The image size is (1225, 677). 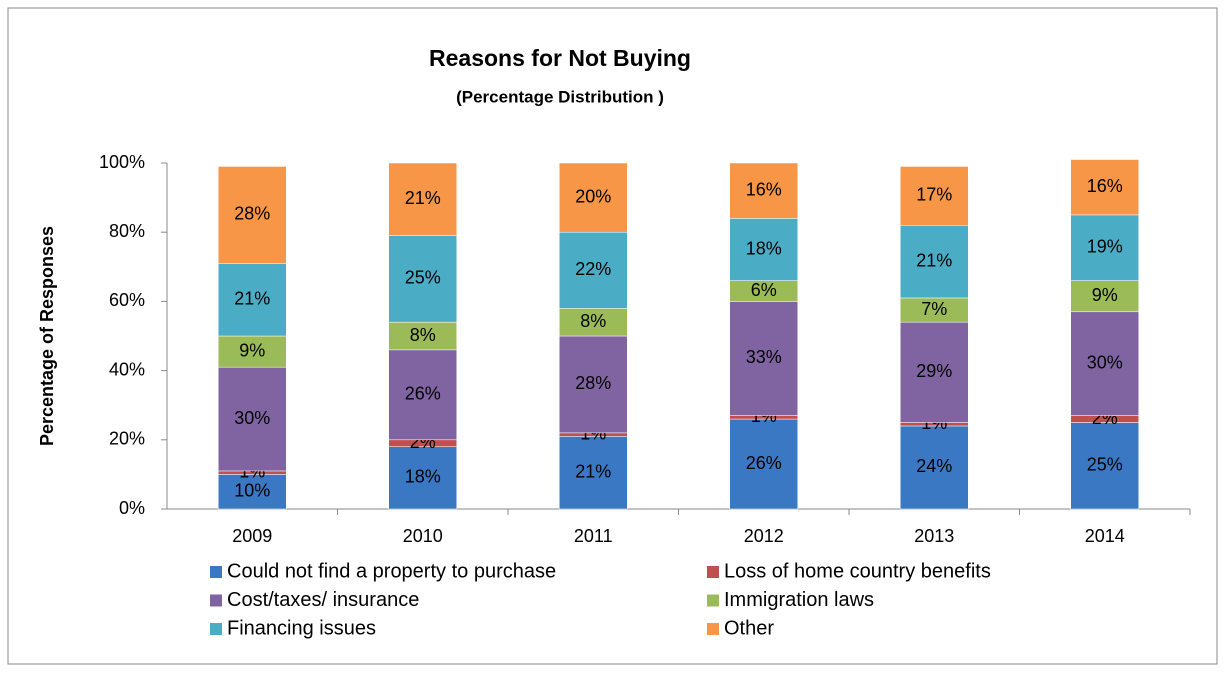 What do you see at coordinates (1105, 536) in the screenshot?
I see `x-tick-label: 2014` at bounding box center [1105, 536].